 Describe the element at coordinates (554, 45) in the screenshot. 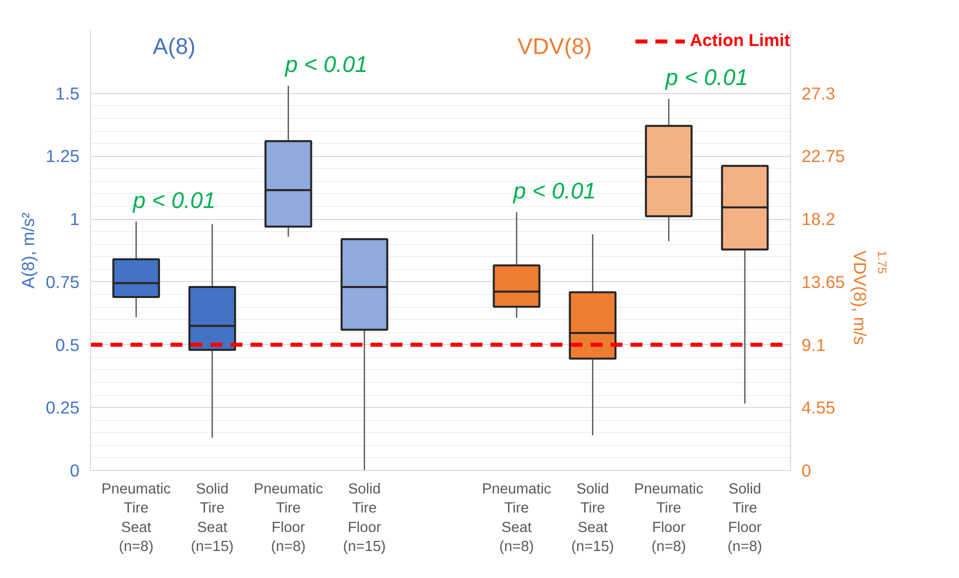

I see `text: VDV(8)` at that location.